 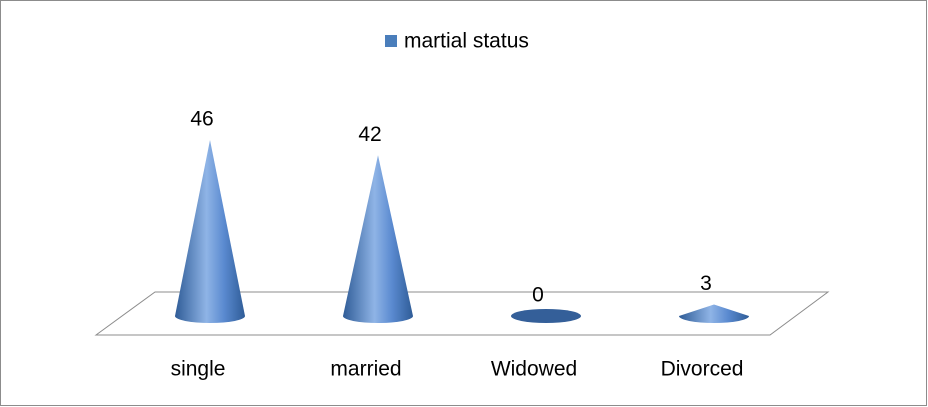 I want to click on legend-swatch, so click(x=391, y=41).